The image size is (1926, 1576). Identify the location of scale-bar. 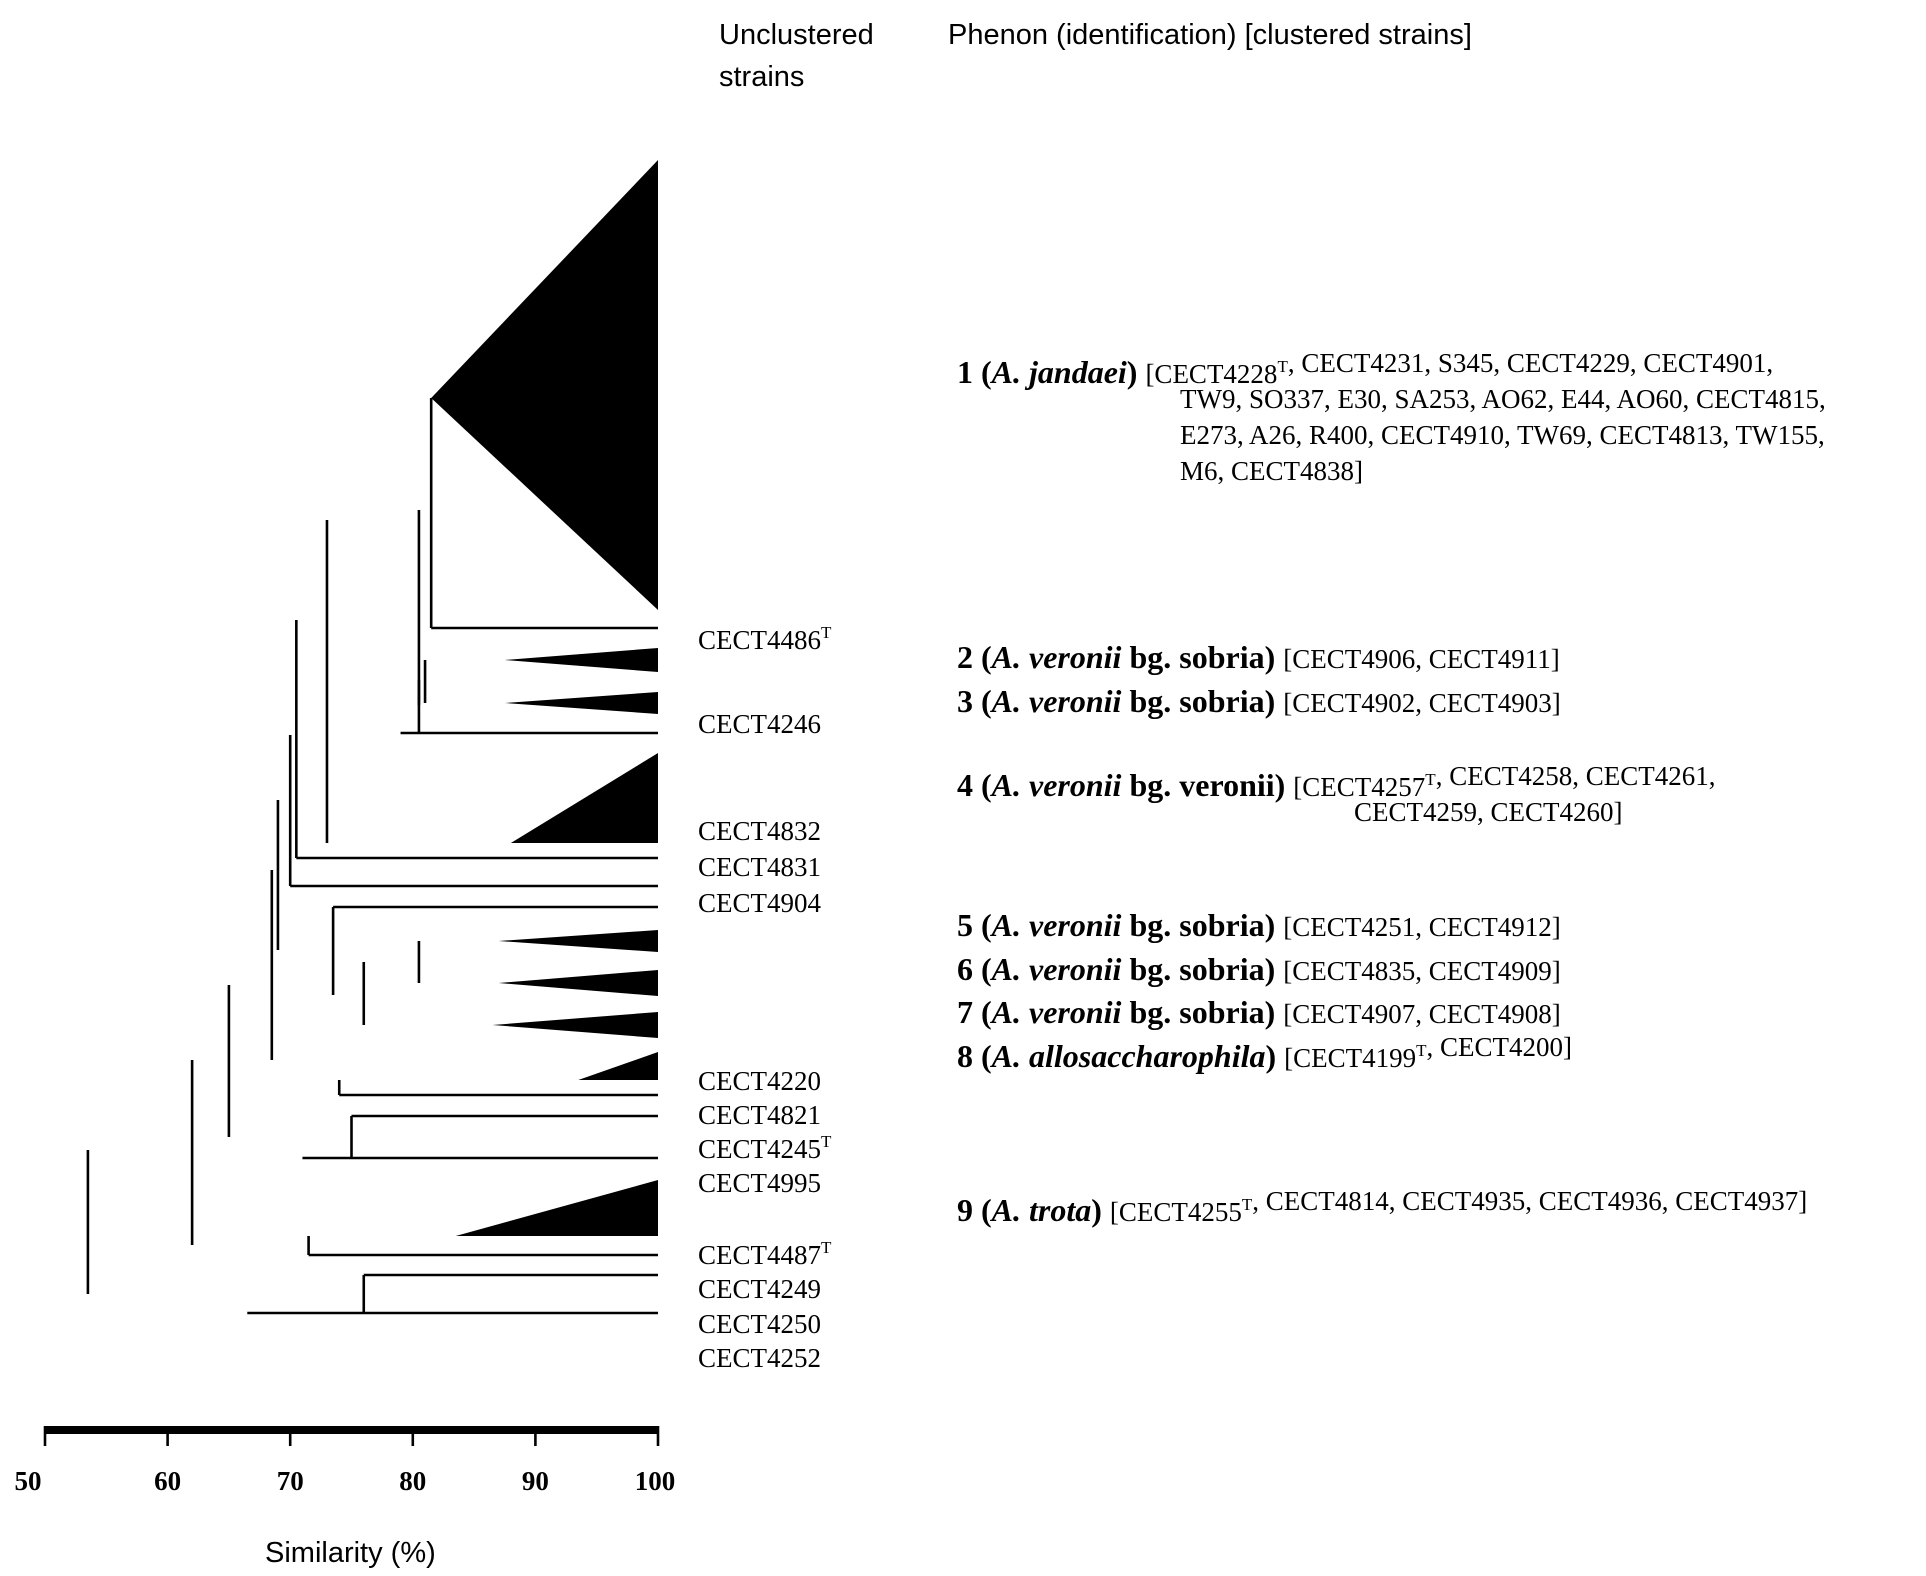
(351, 1430).